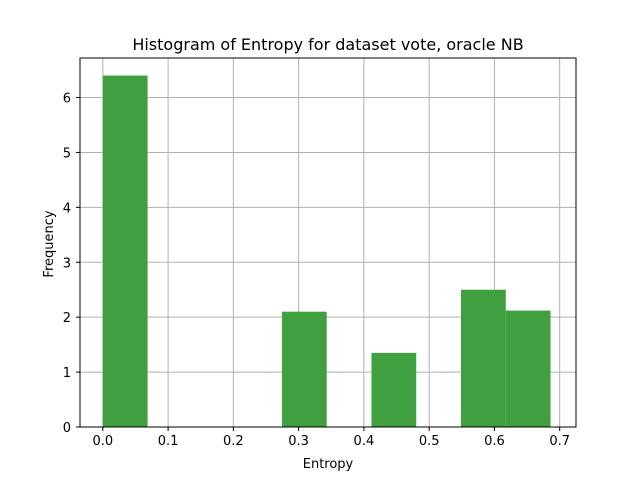 Image resolution: width=640 pixels, height=480 pixels. I want to click on y-tick-label: 3, so click(67, 263).